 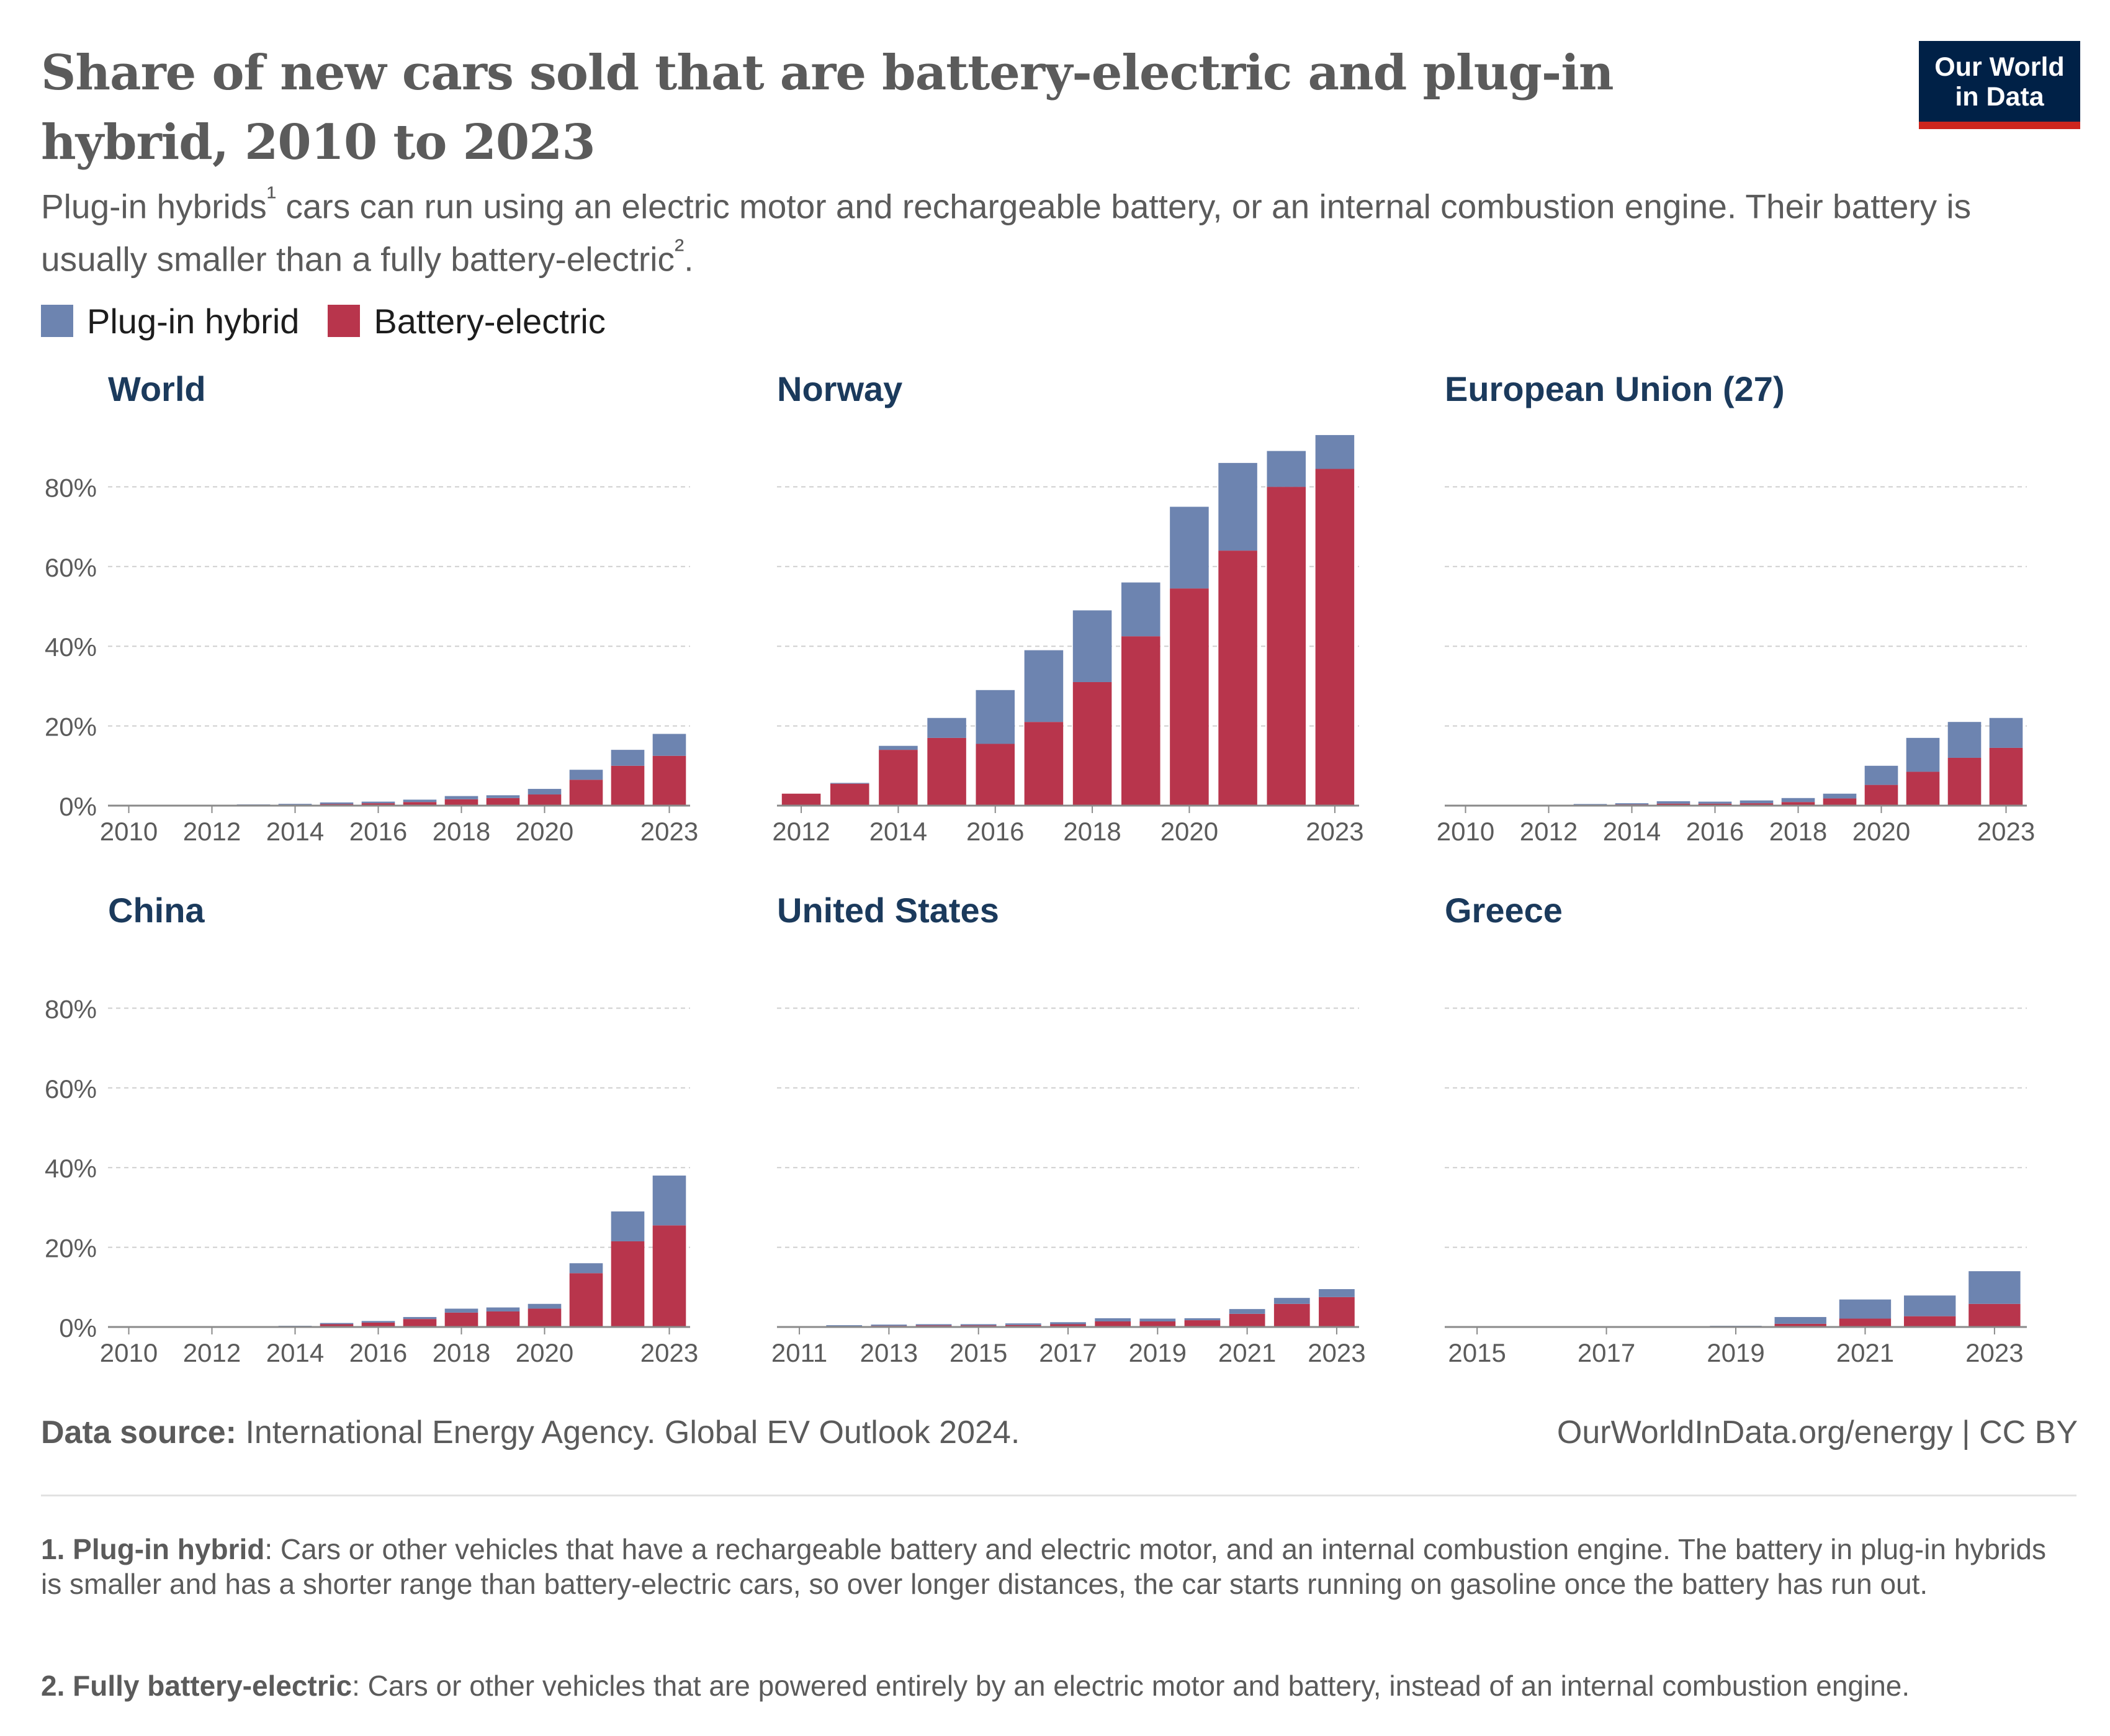 I want to click on bar-european-union-27-phev-2016, so click(x=1715, y=802).